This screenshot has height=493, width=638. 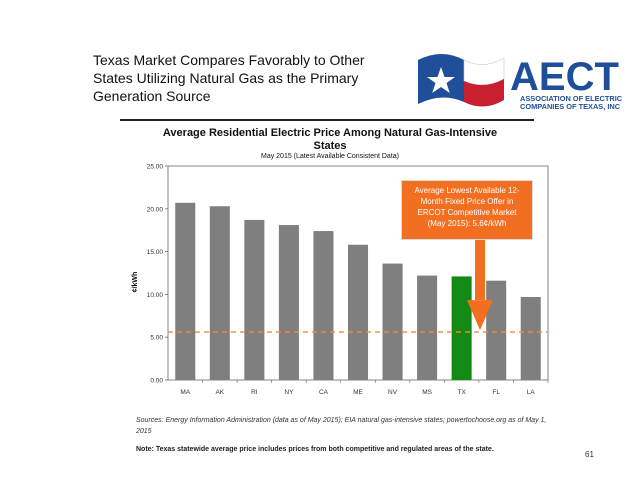 What do you see at coordinates (155, 209) in the screenshot?
I see `y-tick-label: 20.00` at bounding box center [155, 209].